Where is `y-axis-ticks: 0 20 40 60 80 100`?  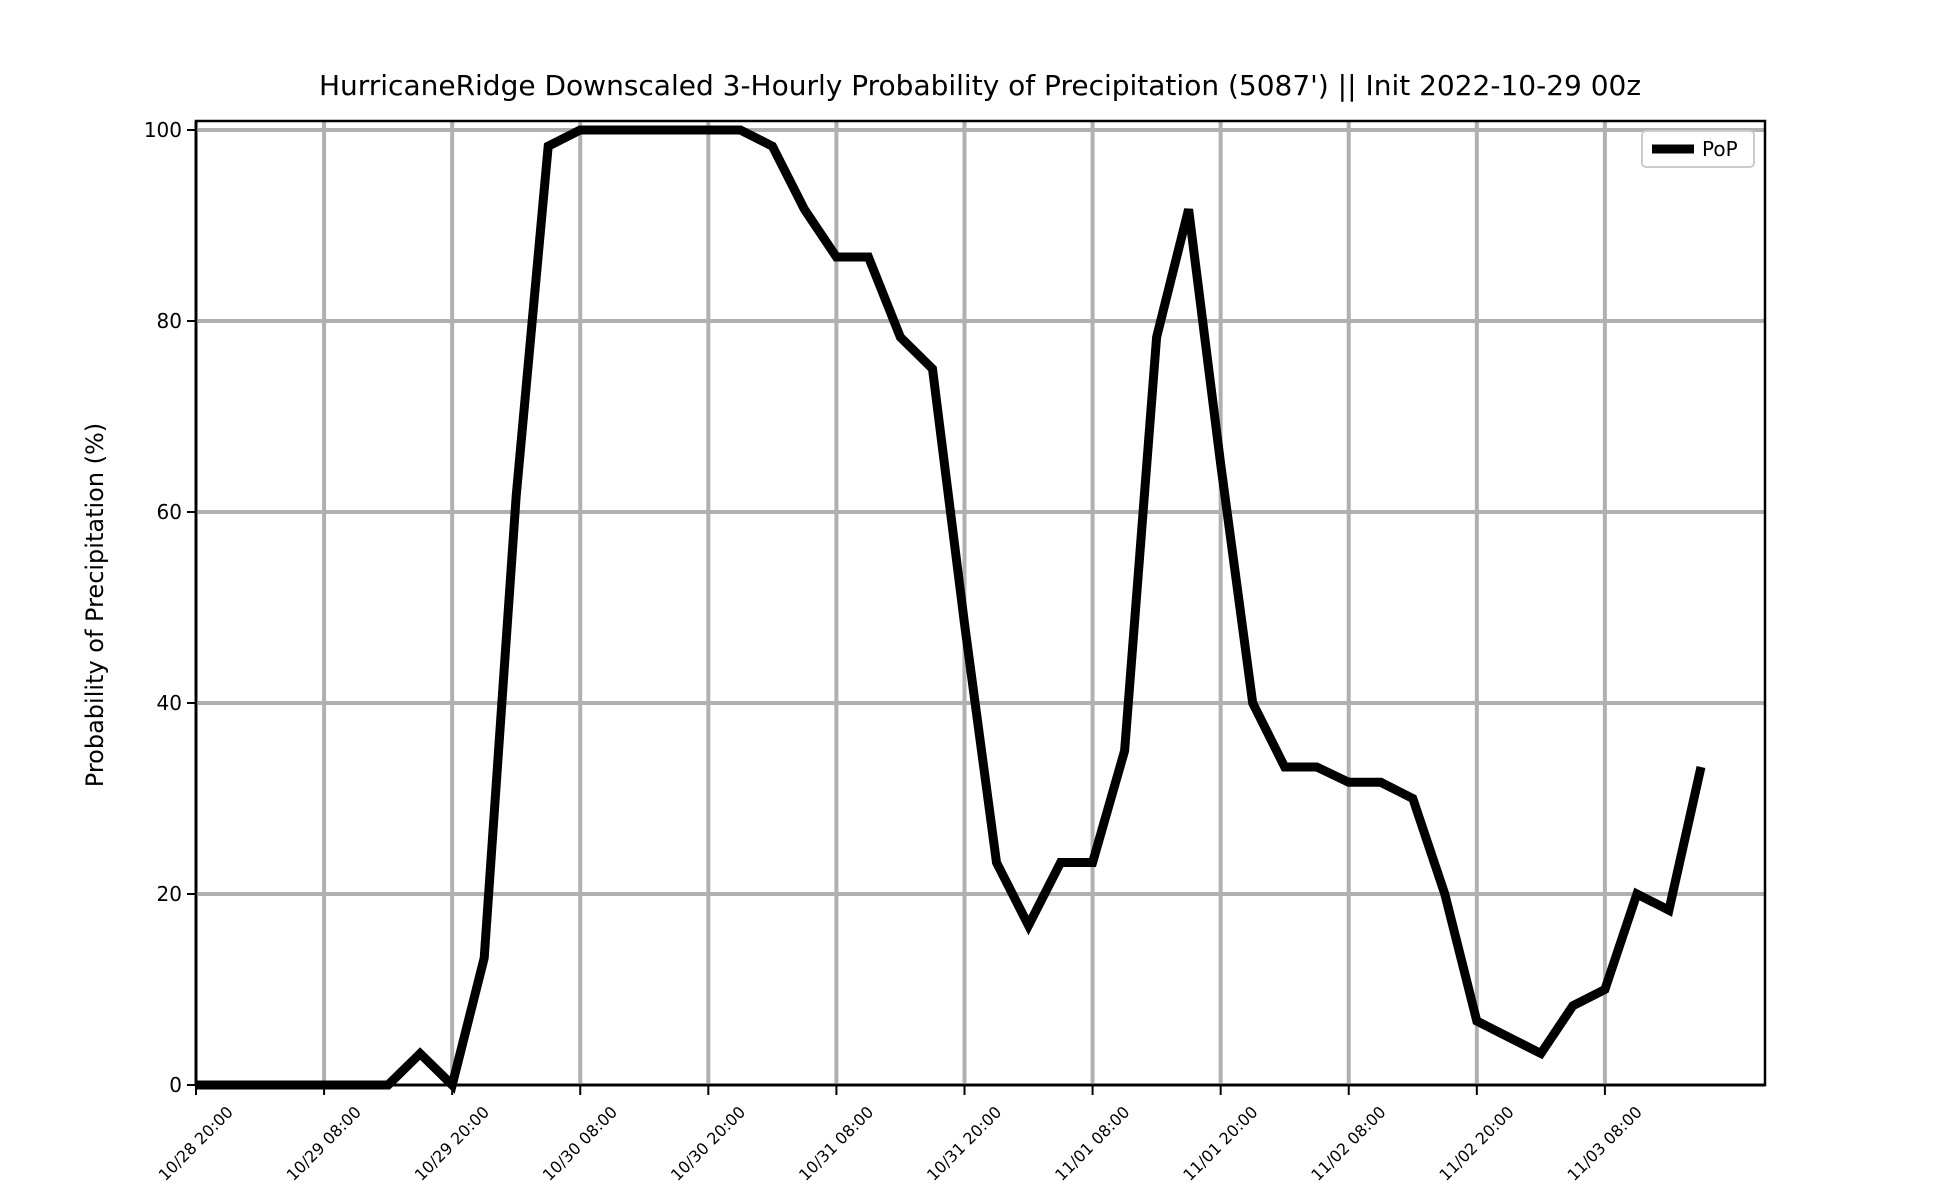 y-axis-ticks: 0 20 40 60 80 100 is located at coordinates (170, 607).